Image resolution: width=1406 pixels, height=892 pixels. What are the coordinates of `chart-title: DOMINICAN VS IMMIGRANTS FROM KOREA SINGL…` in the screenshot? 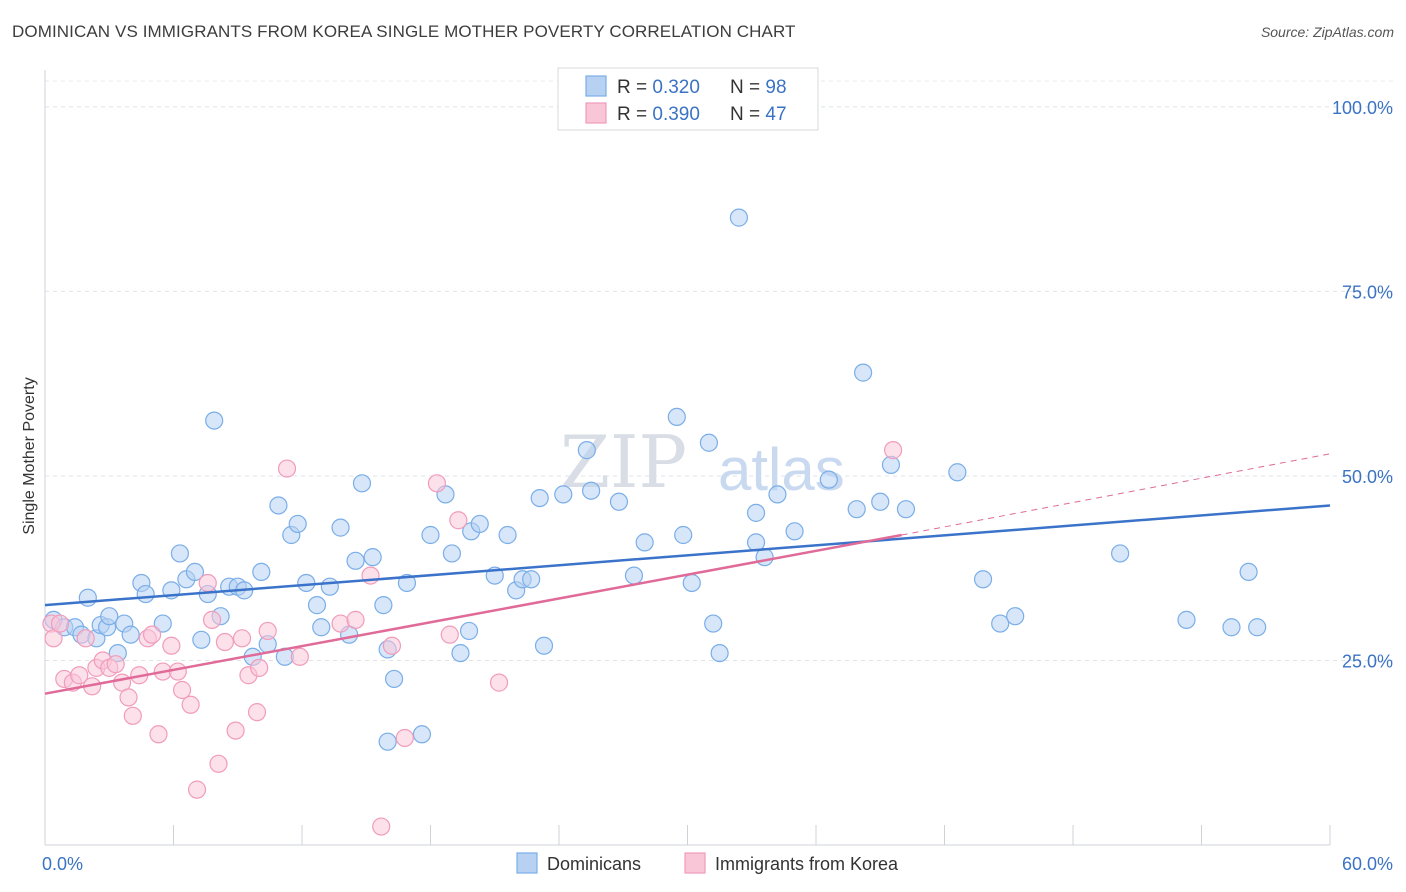 It's located at (404, 31).